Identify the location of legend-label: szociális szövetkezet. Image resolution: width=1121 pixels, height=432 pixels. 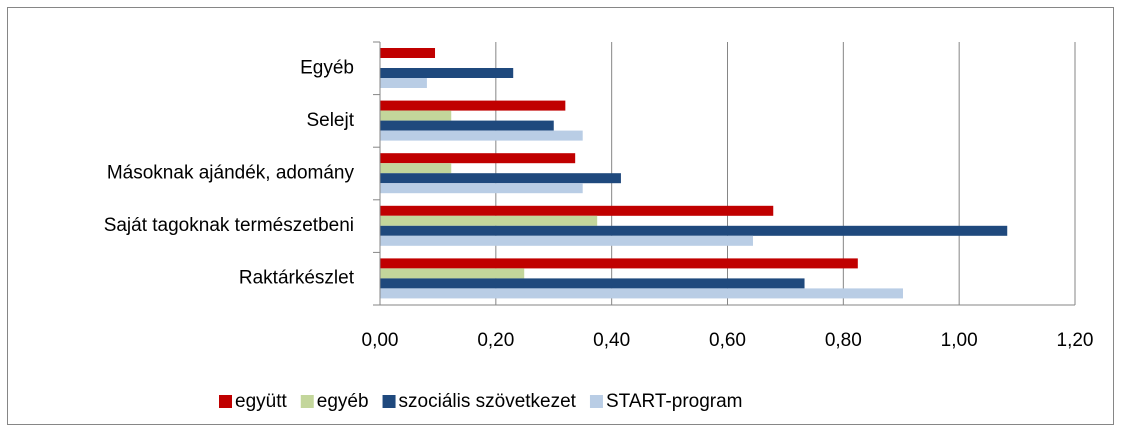
(488, 401).